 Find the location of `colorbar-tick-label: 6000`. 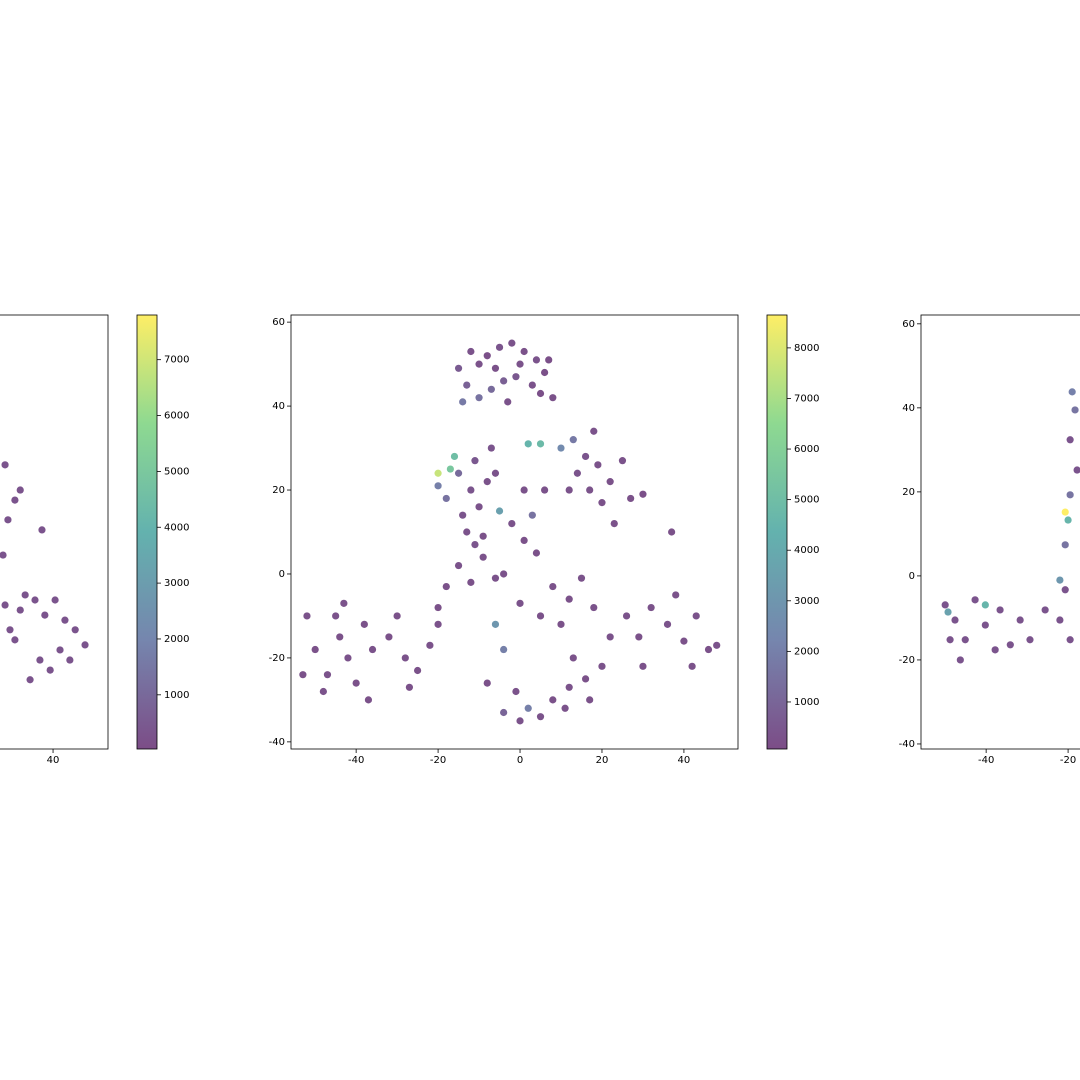

colorbar-tick-label: 6000 is located at coordinates (176, 416).